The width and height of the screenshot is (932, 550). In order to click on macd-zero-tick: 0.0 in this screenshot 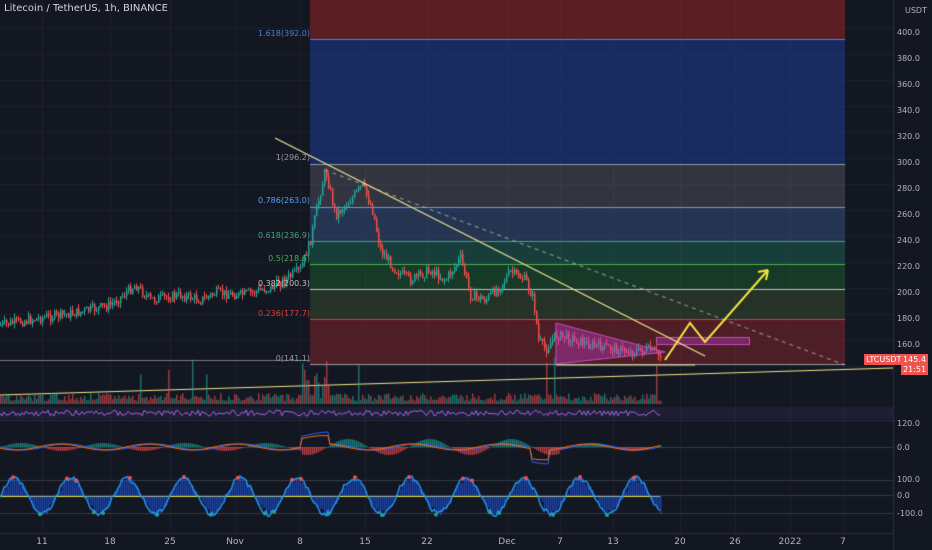, I will do `click(903, 447)`.